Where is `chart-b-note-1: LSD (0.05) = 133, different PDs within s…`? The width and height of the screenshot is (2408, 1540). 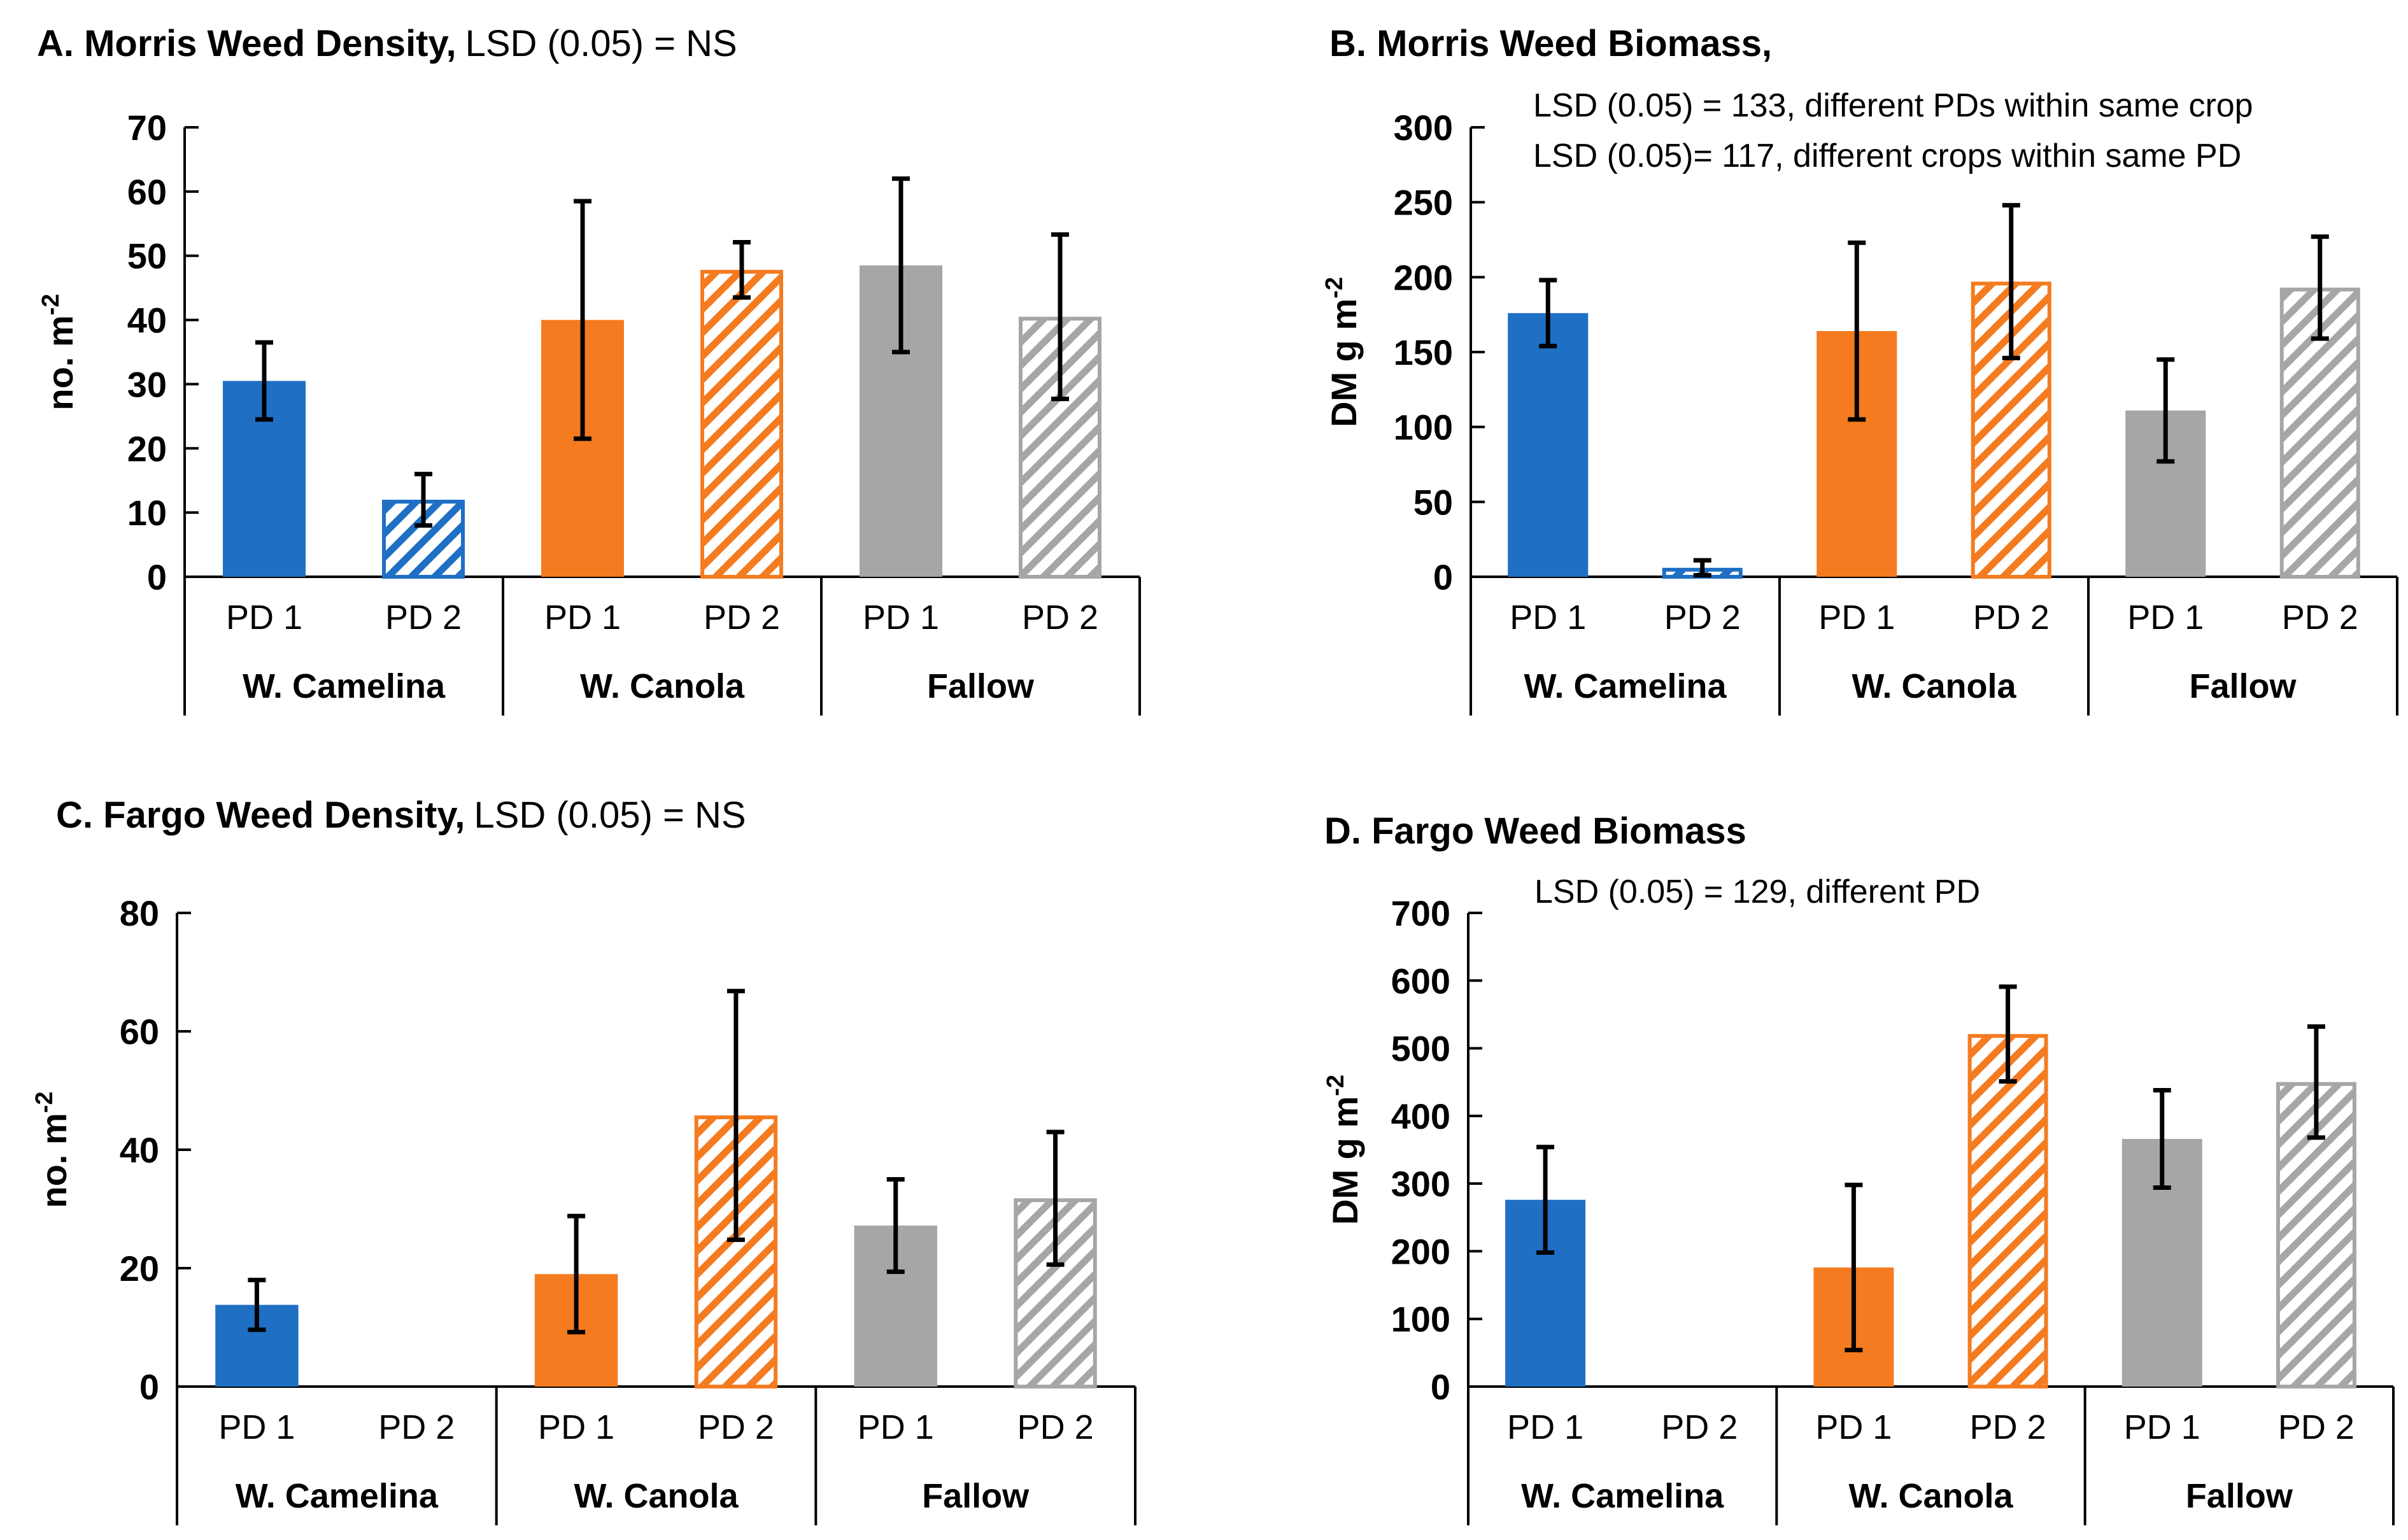 chart-b-note-1: LSD (0.05) = 133, different PDs within s… is located at coordinates (1893, 105).